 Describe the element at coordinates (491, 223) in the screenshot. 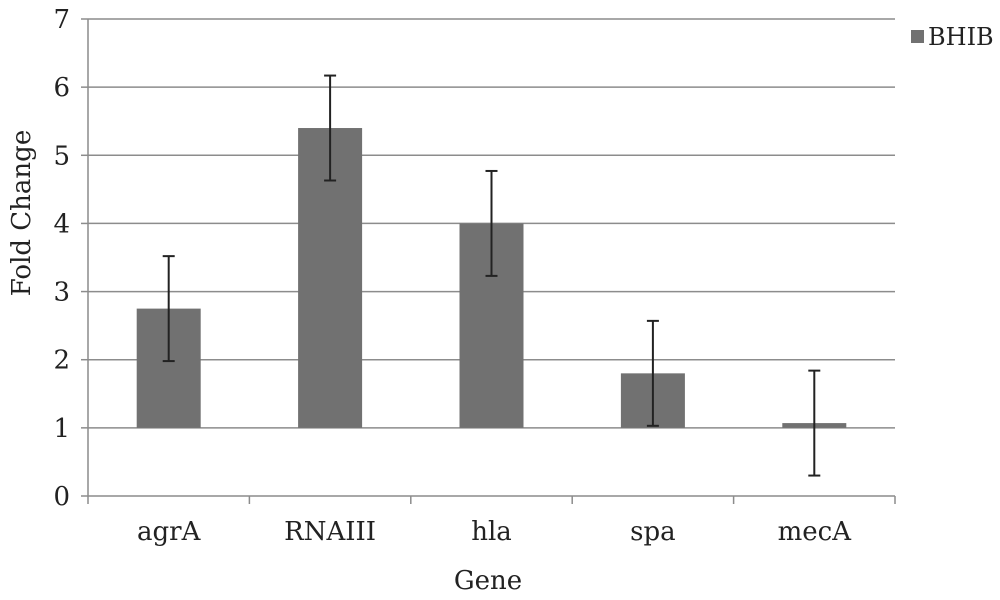

I see `error-bar-hla` at that location.